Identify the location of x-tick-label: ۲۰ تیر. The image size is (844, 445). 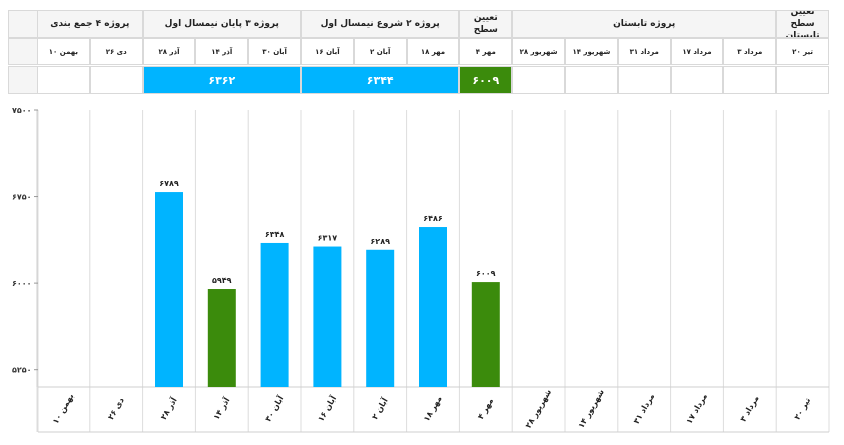
(803, 408).